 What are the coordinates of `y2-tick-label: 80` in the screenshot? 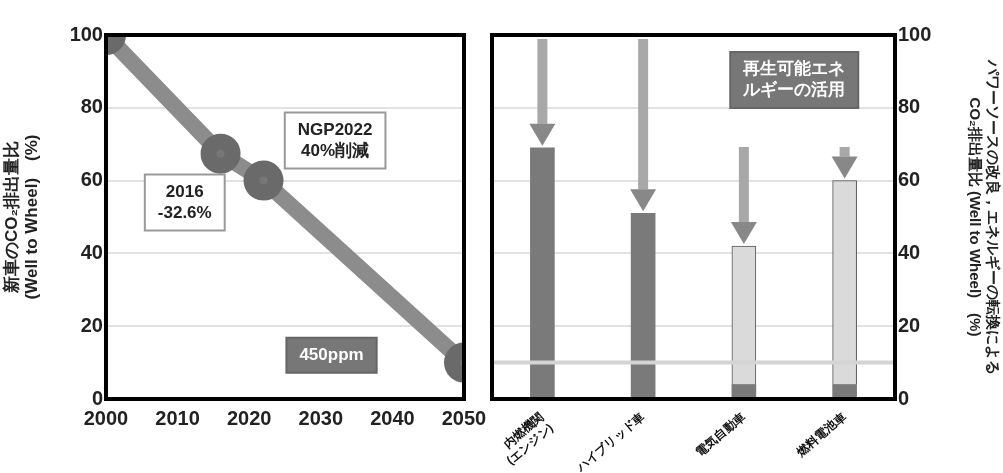 It's located at (909, 106).